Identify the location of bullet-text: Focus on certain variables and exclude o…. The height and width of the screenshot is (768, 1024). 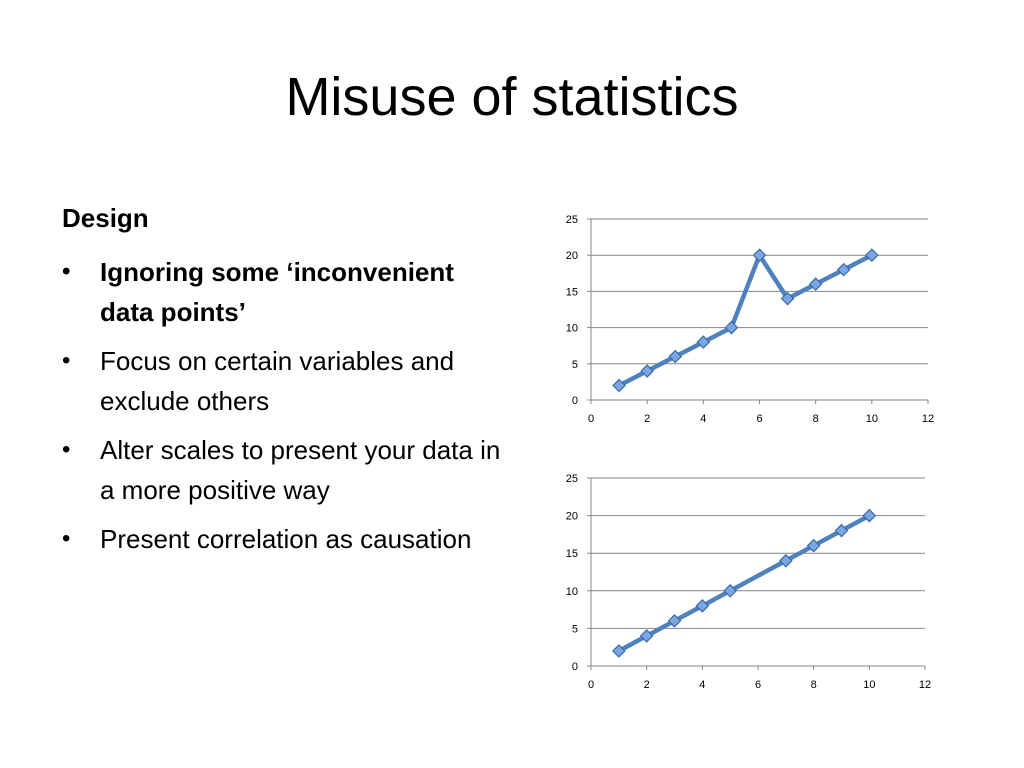
(277, 381).